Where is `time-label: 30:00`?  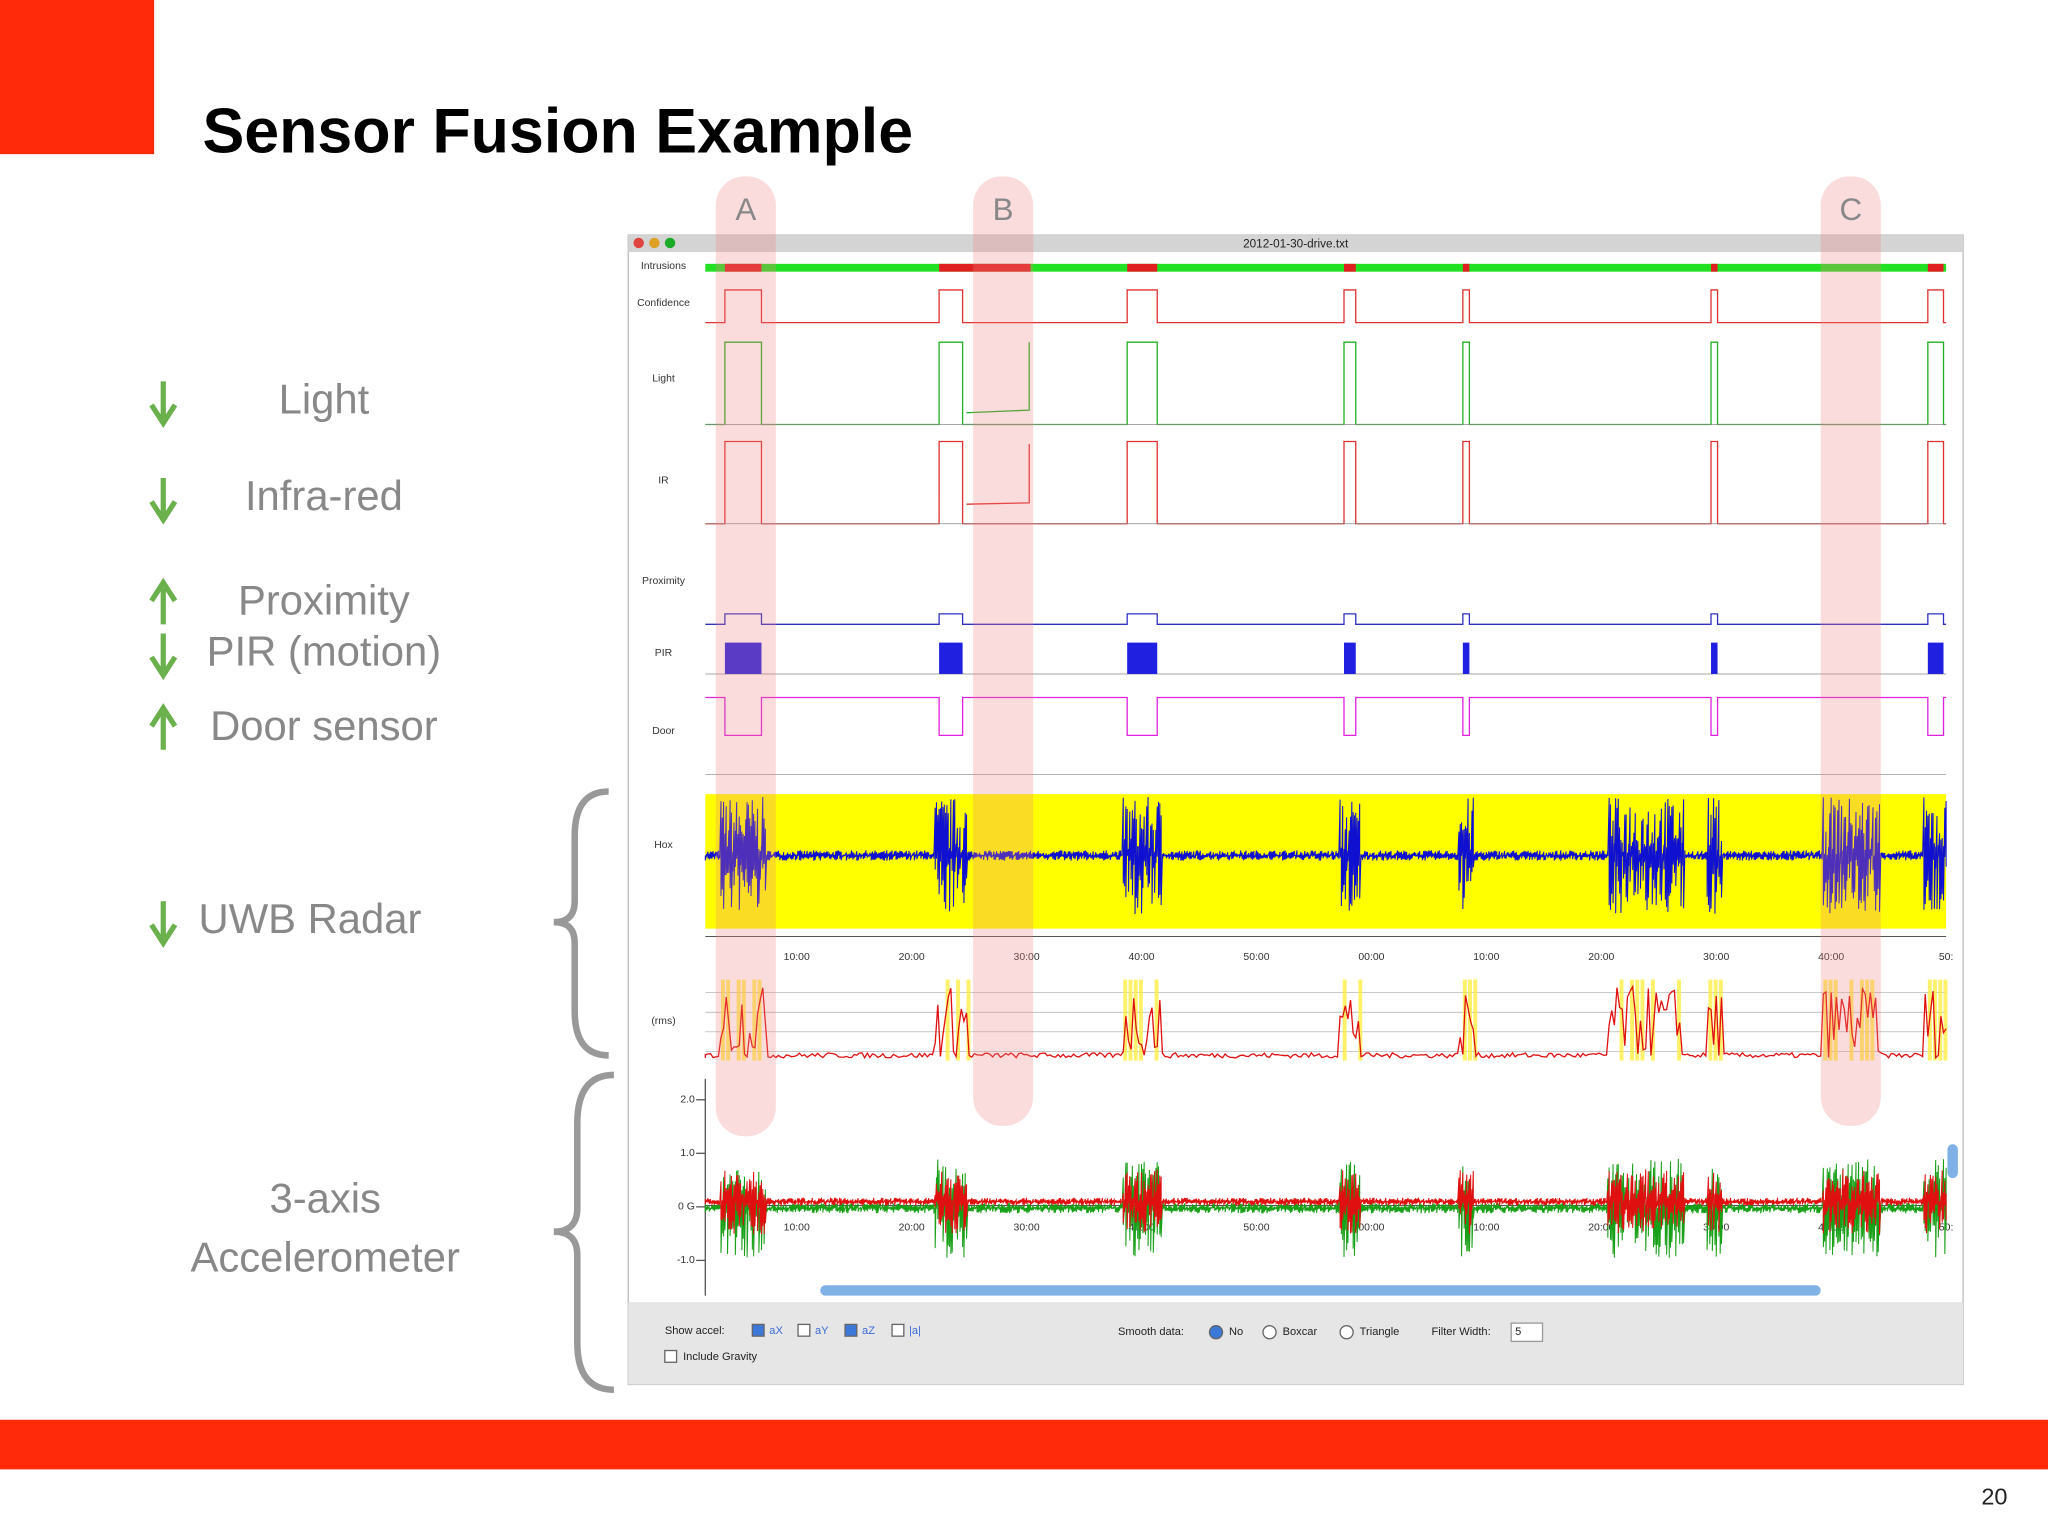 time-label: 30:00 is located at coordinates (1027, 1228).